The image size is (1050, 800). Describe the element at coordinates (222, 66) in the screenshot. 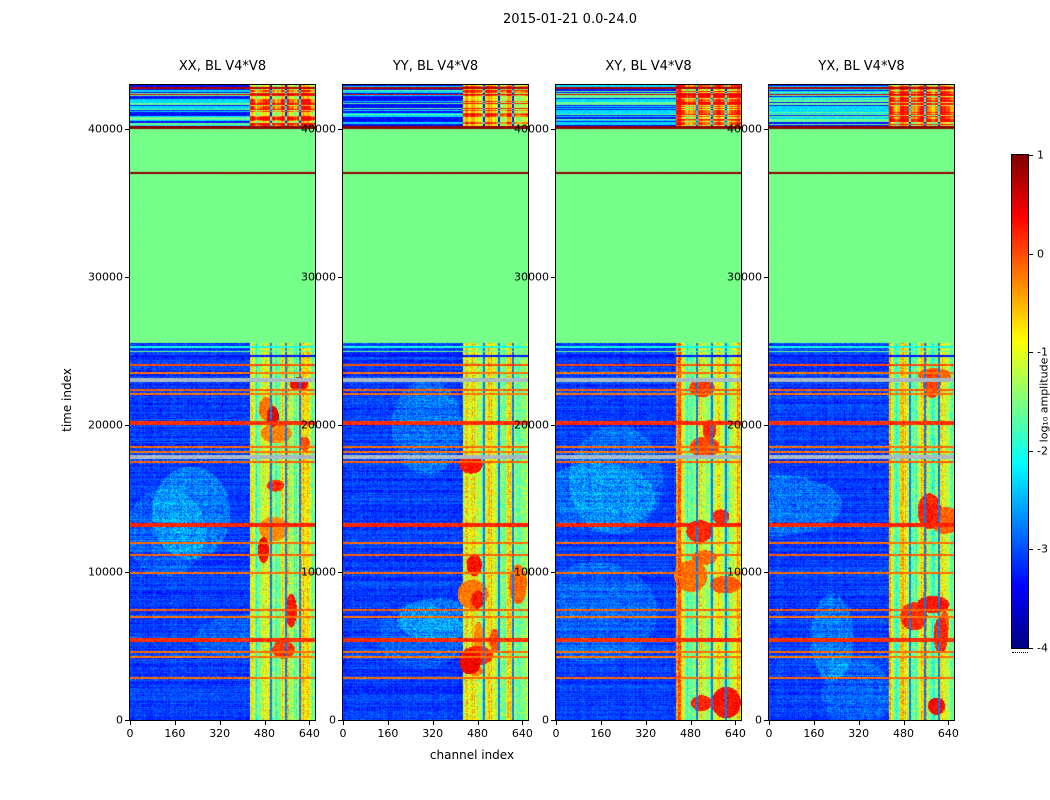

I see `panel-title-xx: XX, BL V4*V8` at that location.